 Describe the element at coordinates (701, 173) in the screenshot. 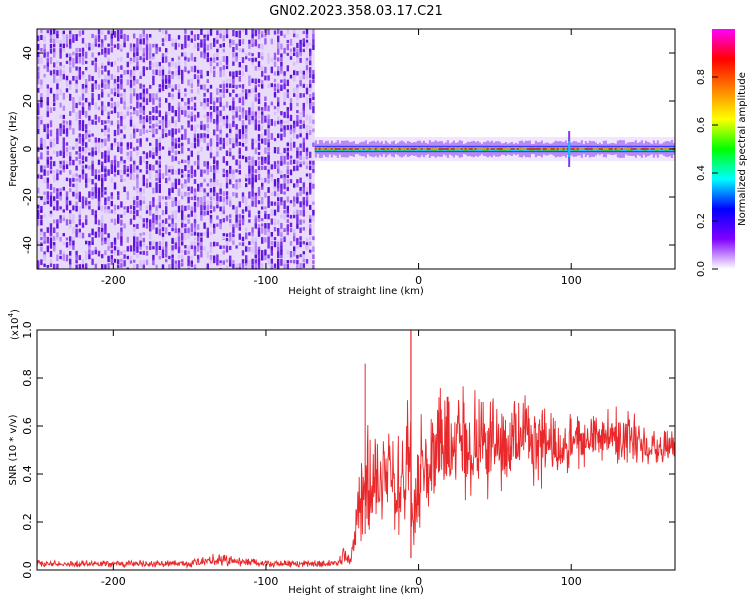

I see `colorbar-tick-label: 0.4` at that location.